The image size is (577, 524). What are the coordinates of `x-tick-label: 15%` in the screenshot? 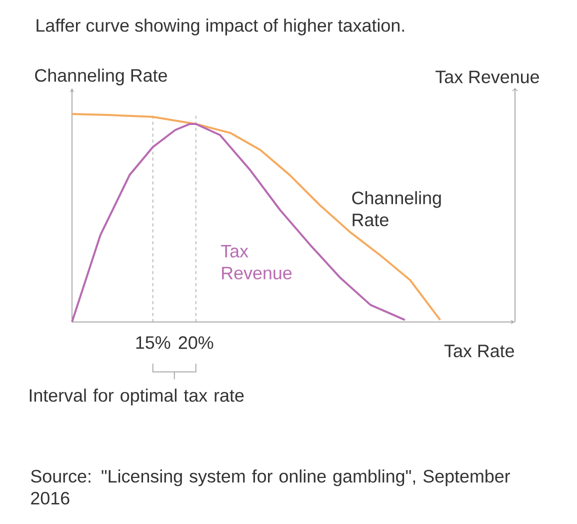 It's located at (153, 342).